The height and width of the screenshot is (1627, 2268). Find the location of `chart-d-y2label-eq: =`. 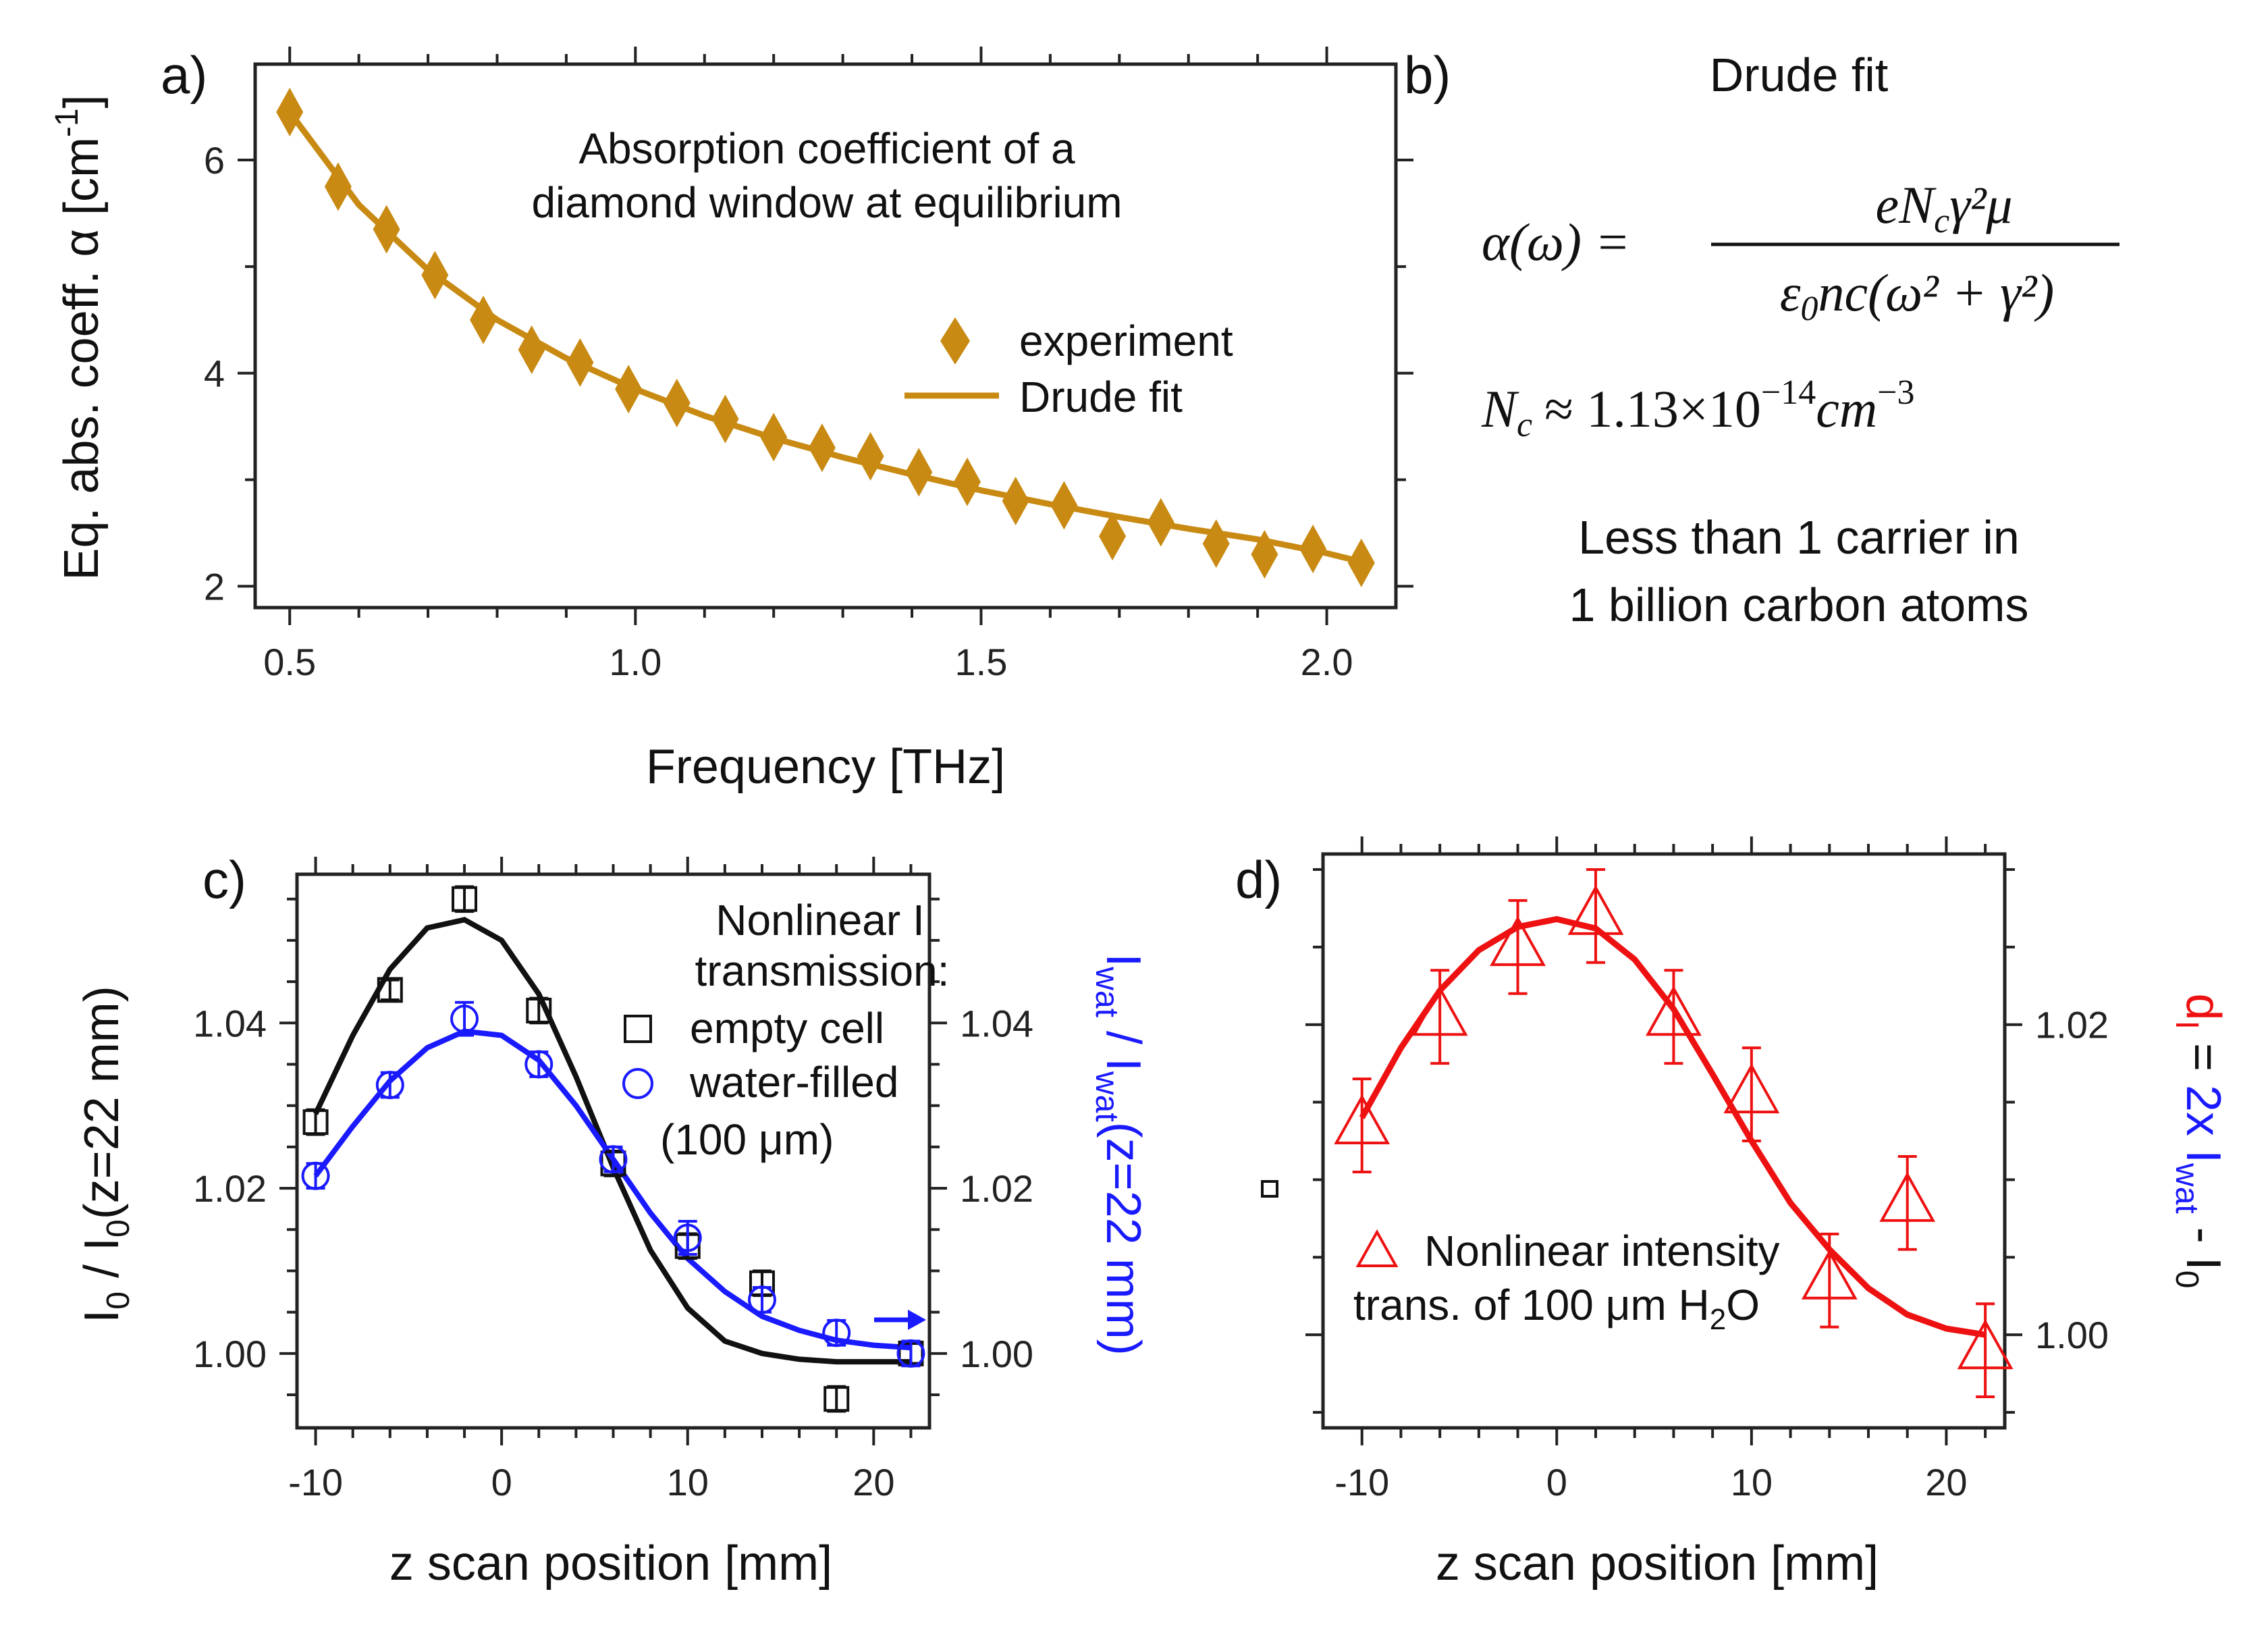

chart-d-y2label-eq: = is located at coordinates (2203, 1057).